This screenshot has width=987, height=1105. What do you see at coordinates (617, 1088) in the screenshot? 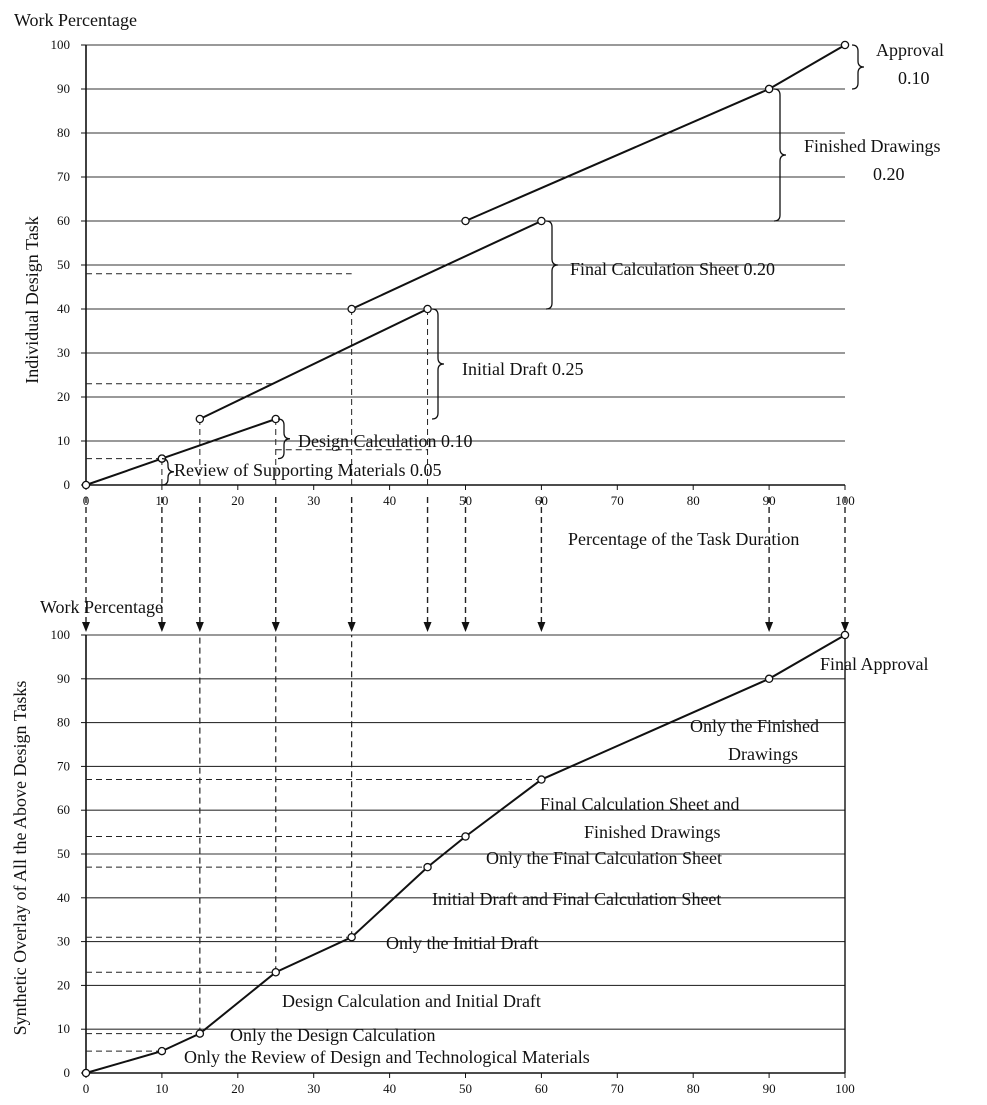
I see `bottom-x-tick-label: 70` at bounding box center [617, 1088].